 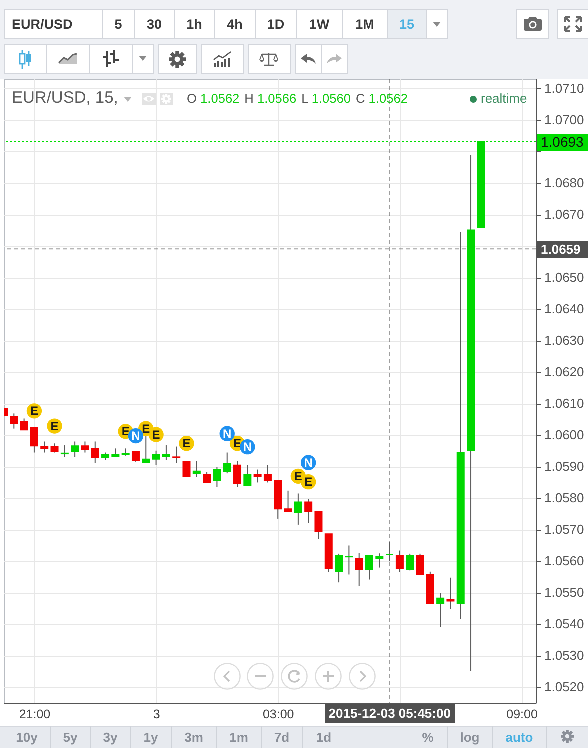 What do you see at coordinates (194, 737) in the screenshot?
I see `text: 3m` at bounding box center [194, 737].